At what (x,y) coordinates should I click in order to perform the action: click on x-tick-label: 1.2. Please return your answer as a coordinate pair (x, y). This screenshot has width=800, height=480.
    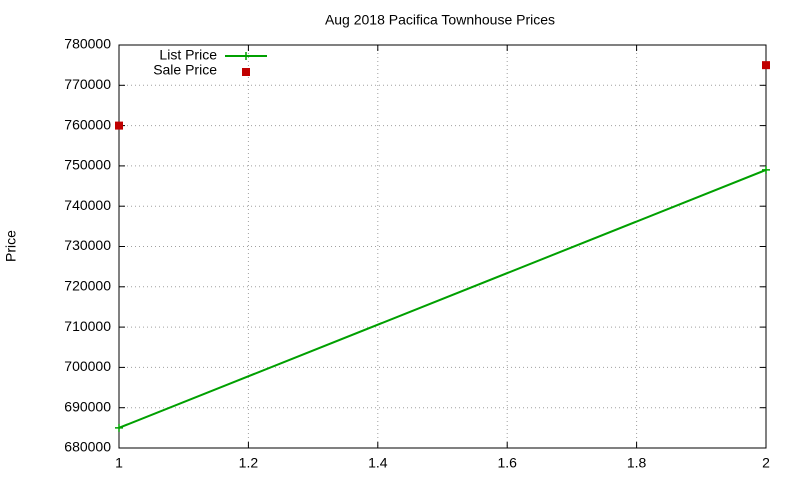
    Looking at the image, I should click on (249, 463).